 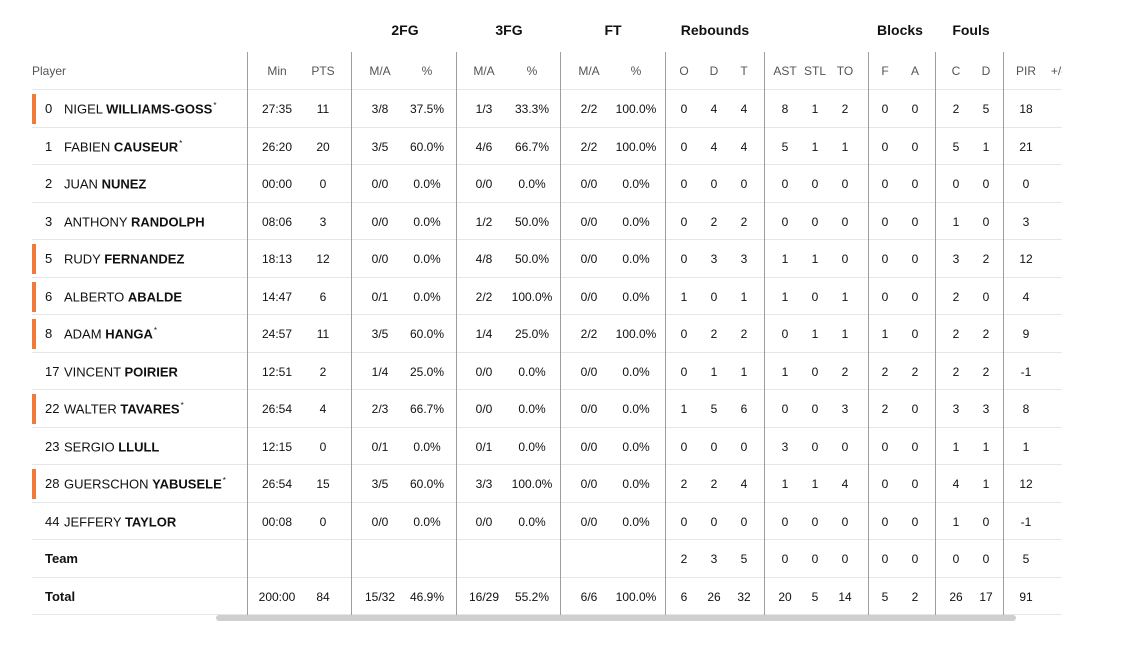 What do you see at coordinates (484, 146) in the screenshot?
I see `cell-fg3-ma: 4/6` at bounding box center [484, 146].